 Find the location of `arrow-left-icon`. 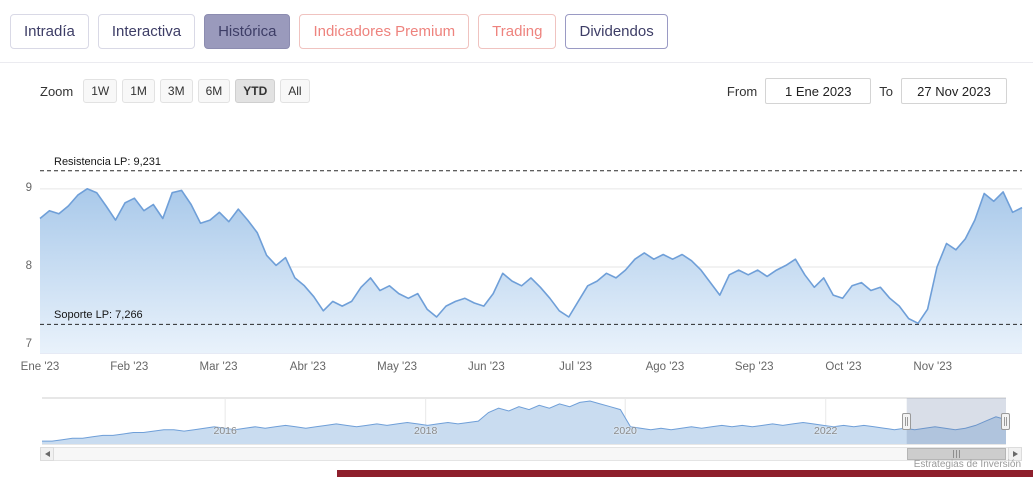

arrow-left-icon is located at coordinates (47, 454).